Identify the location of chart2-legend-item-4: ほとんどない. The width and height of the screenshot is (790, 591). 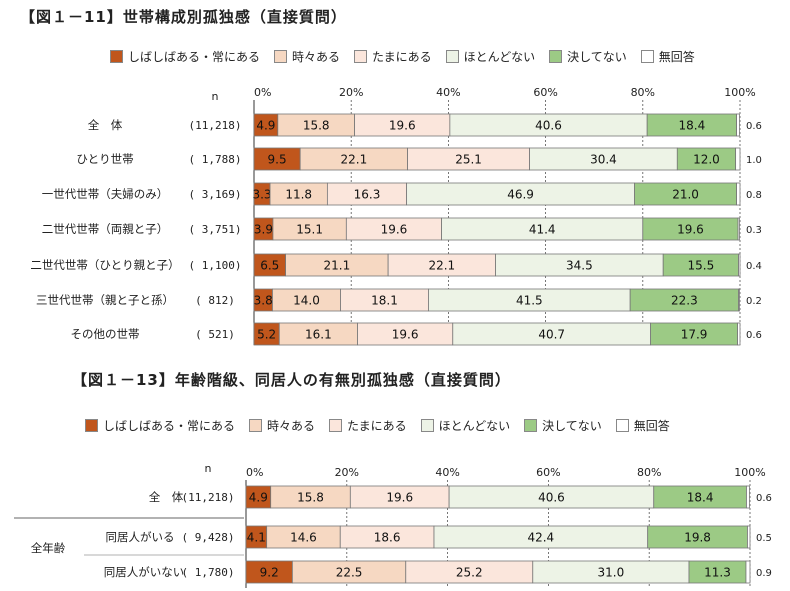
(465, 425).